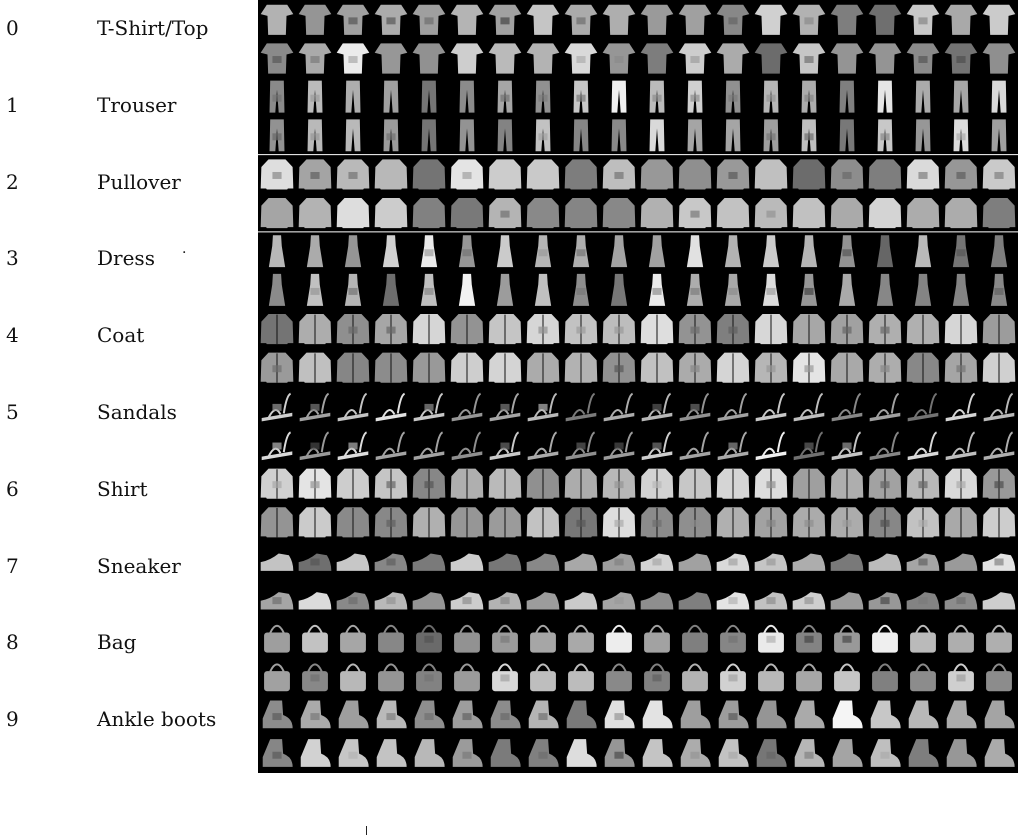 The height and width of the screenshot is (839, 1021). I want to click on class-index-label: 8, so click(12, 642).